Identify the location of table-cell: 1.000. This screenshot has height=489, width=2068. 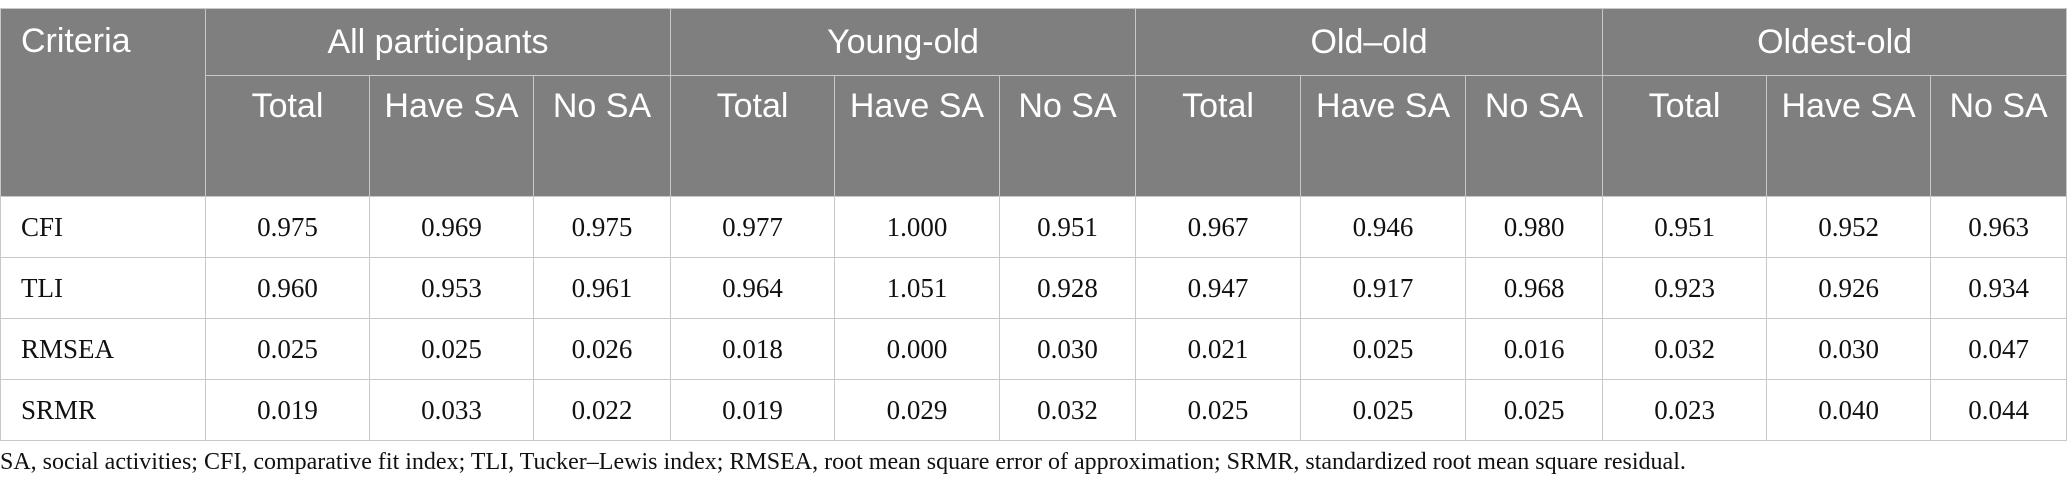
(917, 227).